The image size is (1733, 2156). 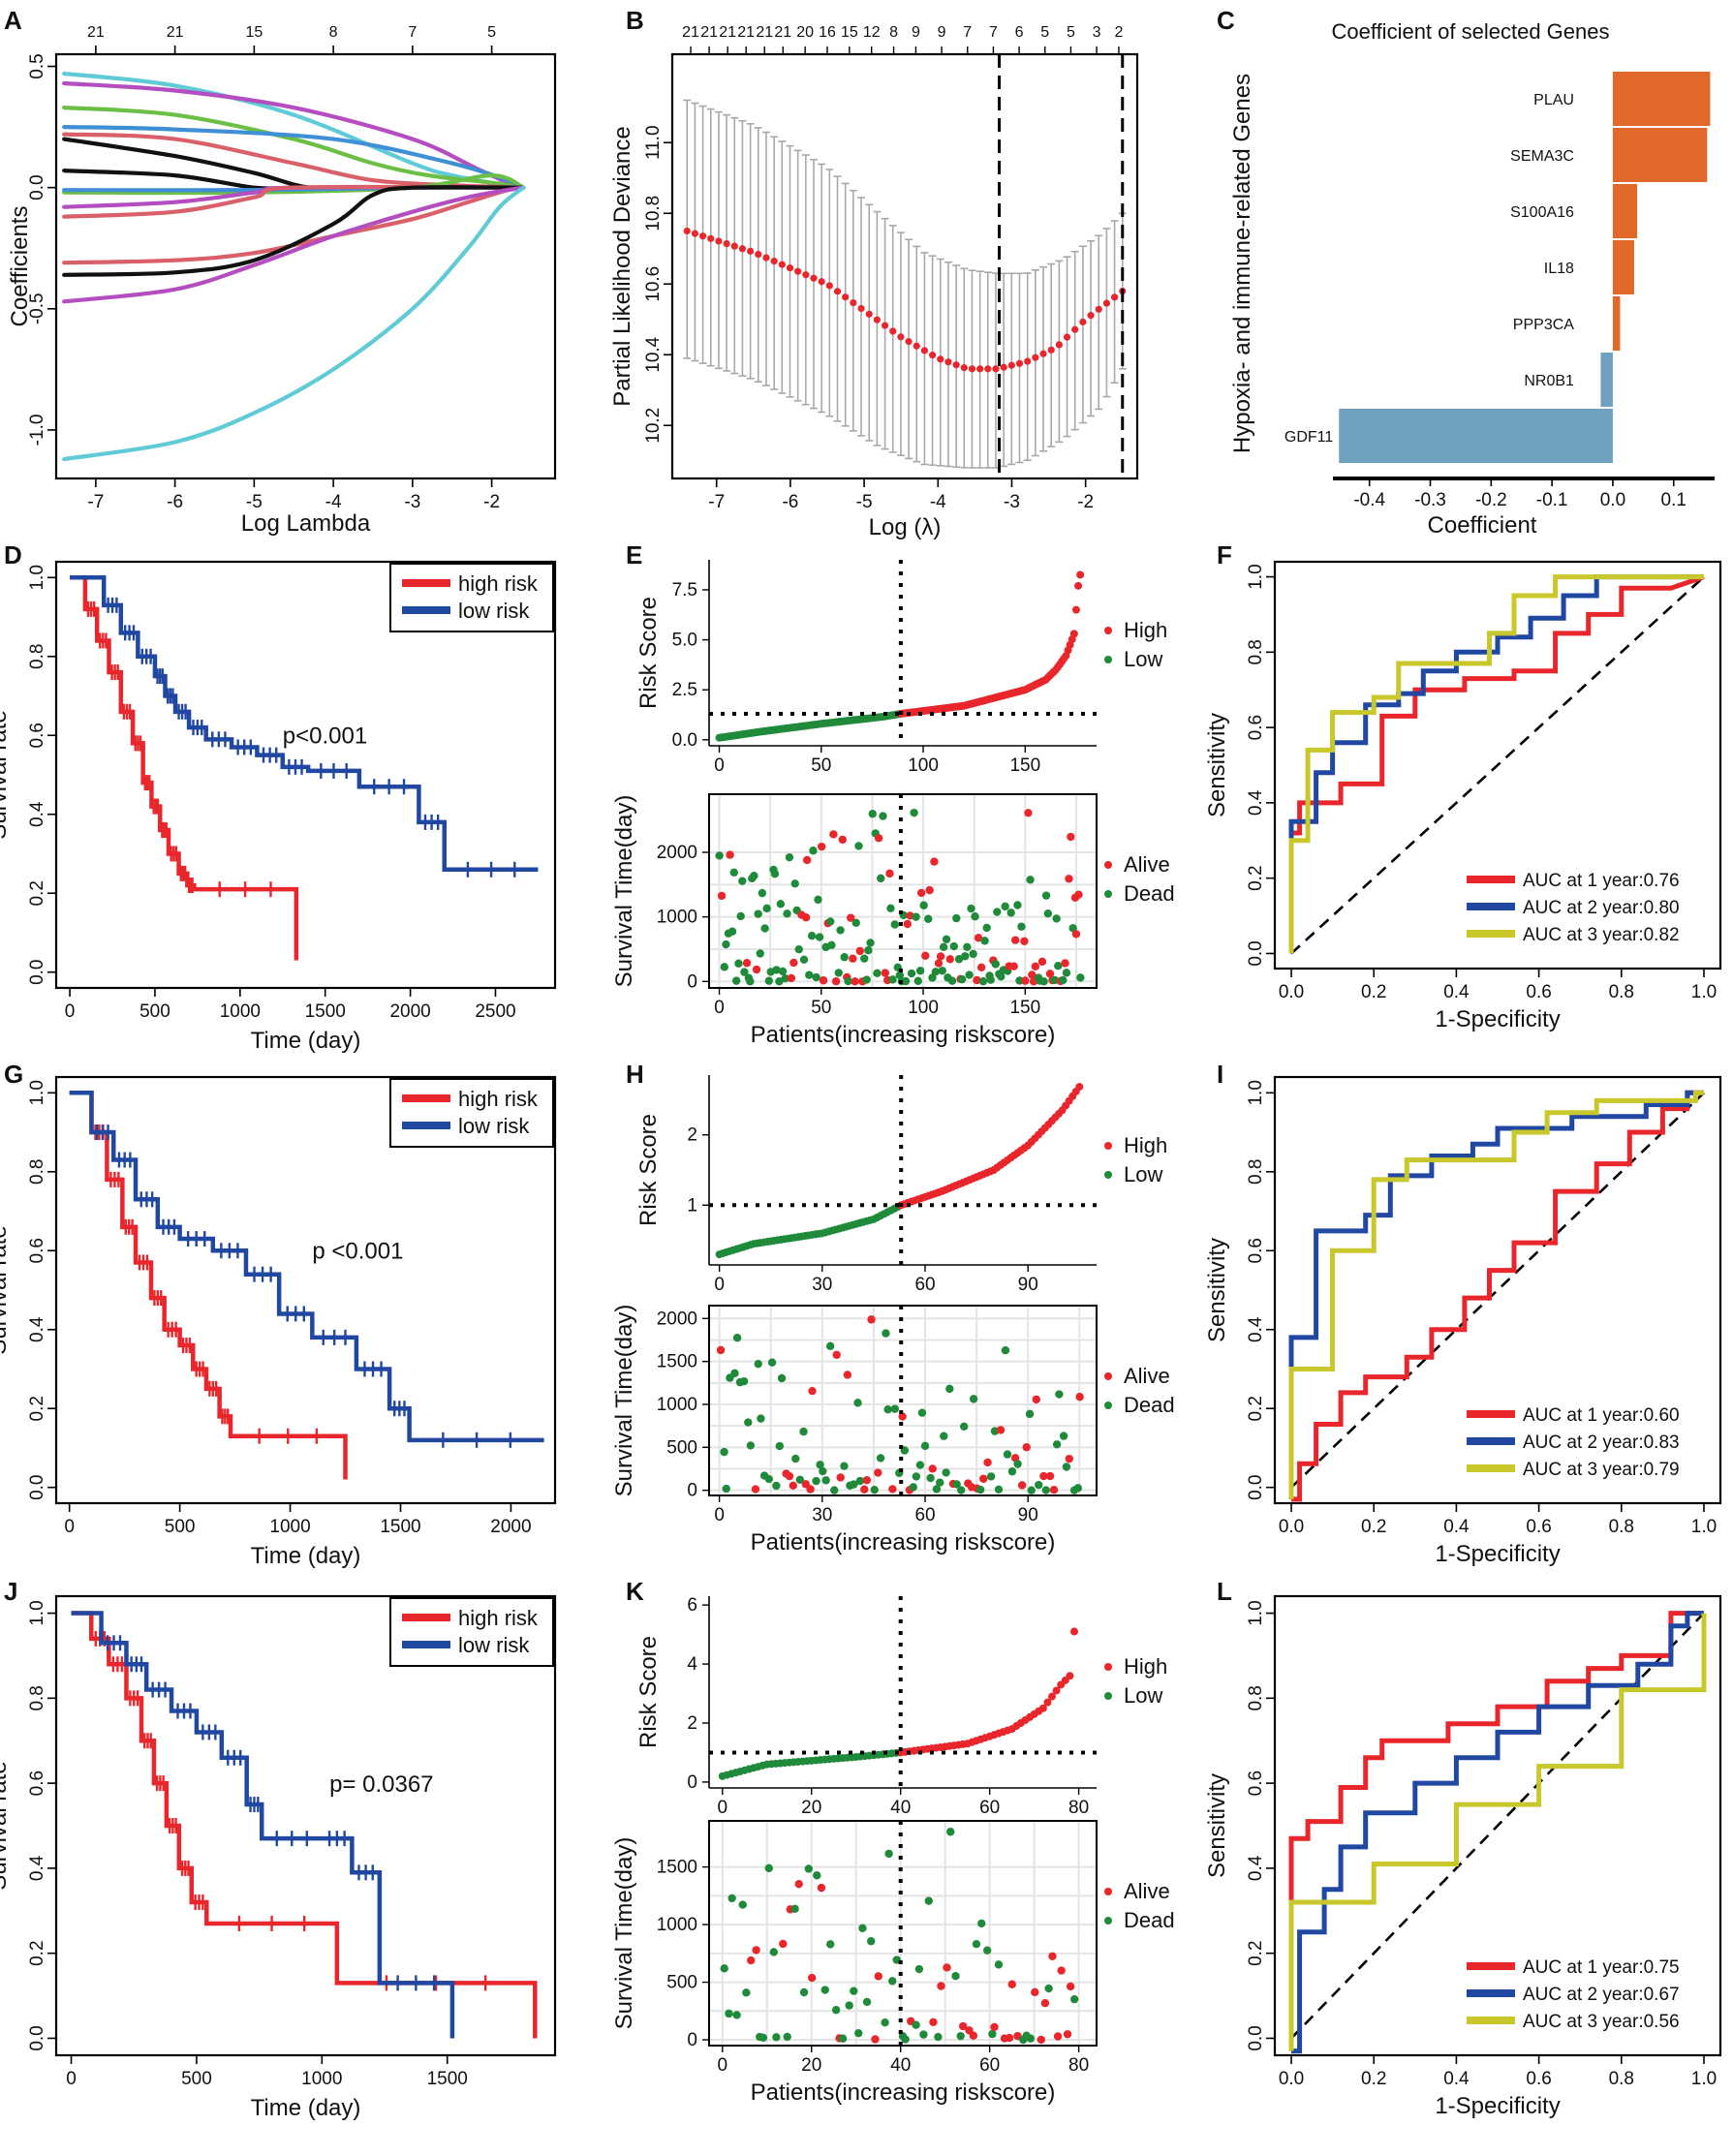 I want to click on risk-score-point, so click(x=1052, y=1697).